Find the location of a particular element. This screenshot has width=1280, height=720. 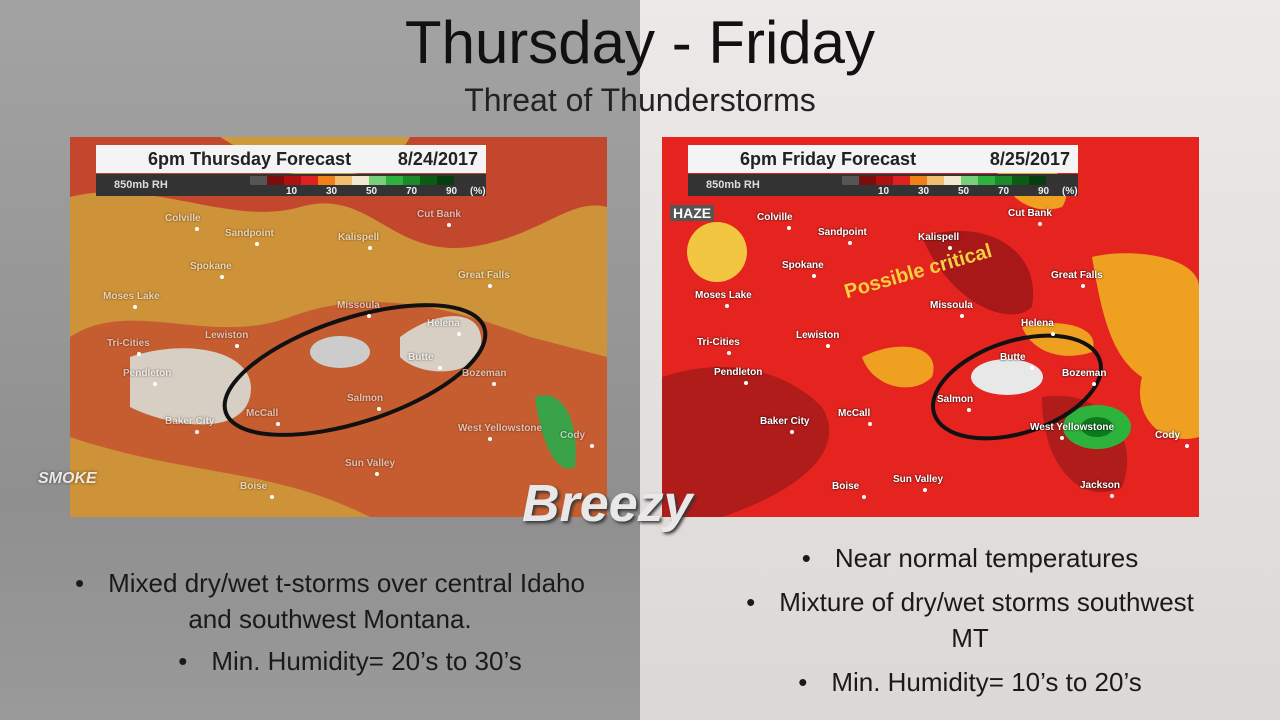

map-title: 6pm Thursday Forecast is located at coordinates (250, 158).